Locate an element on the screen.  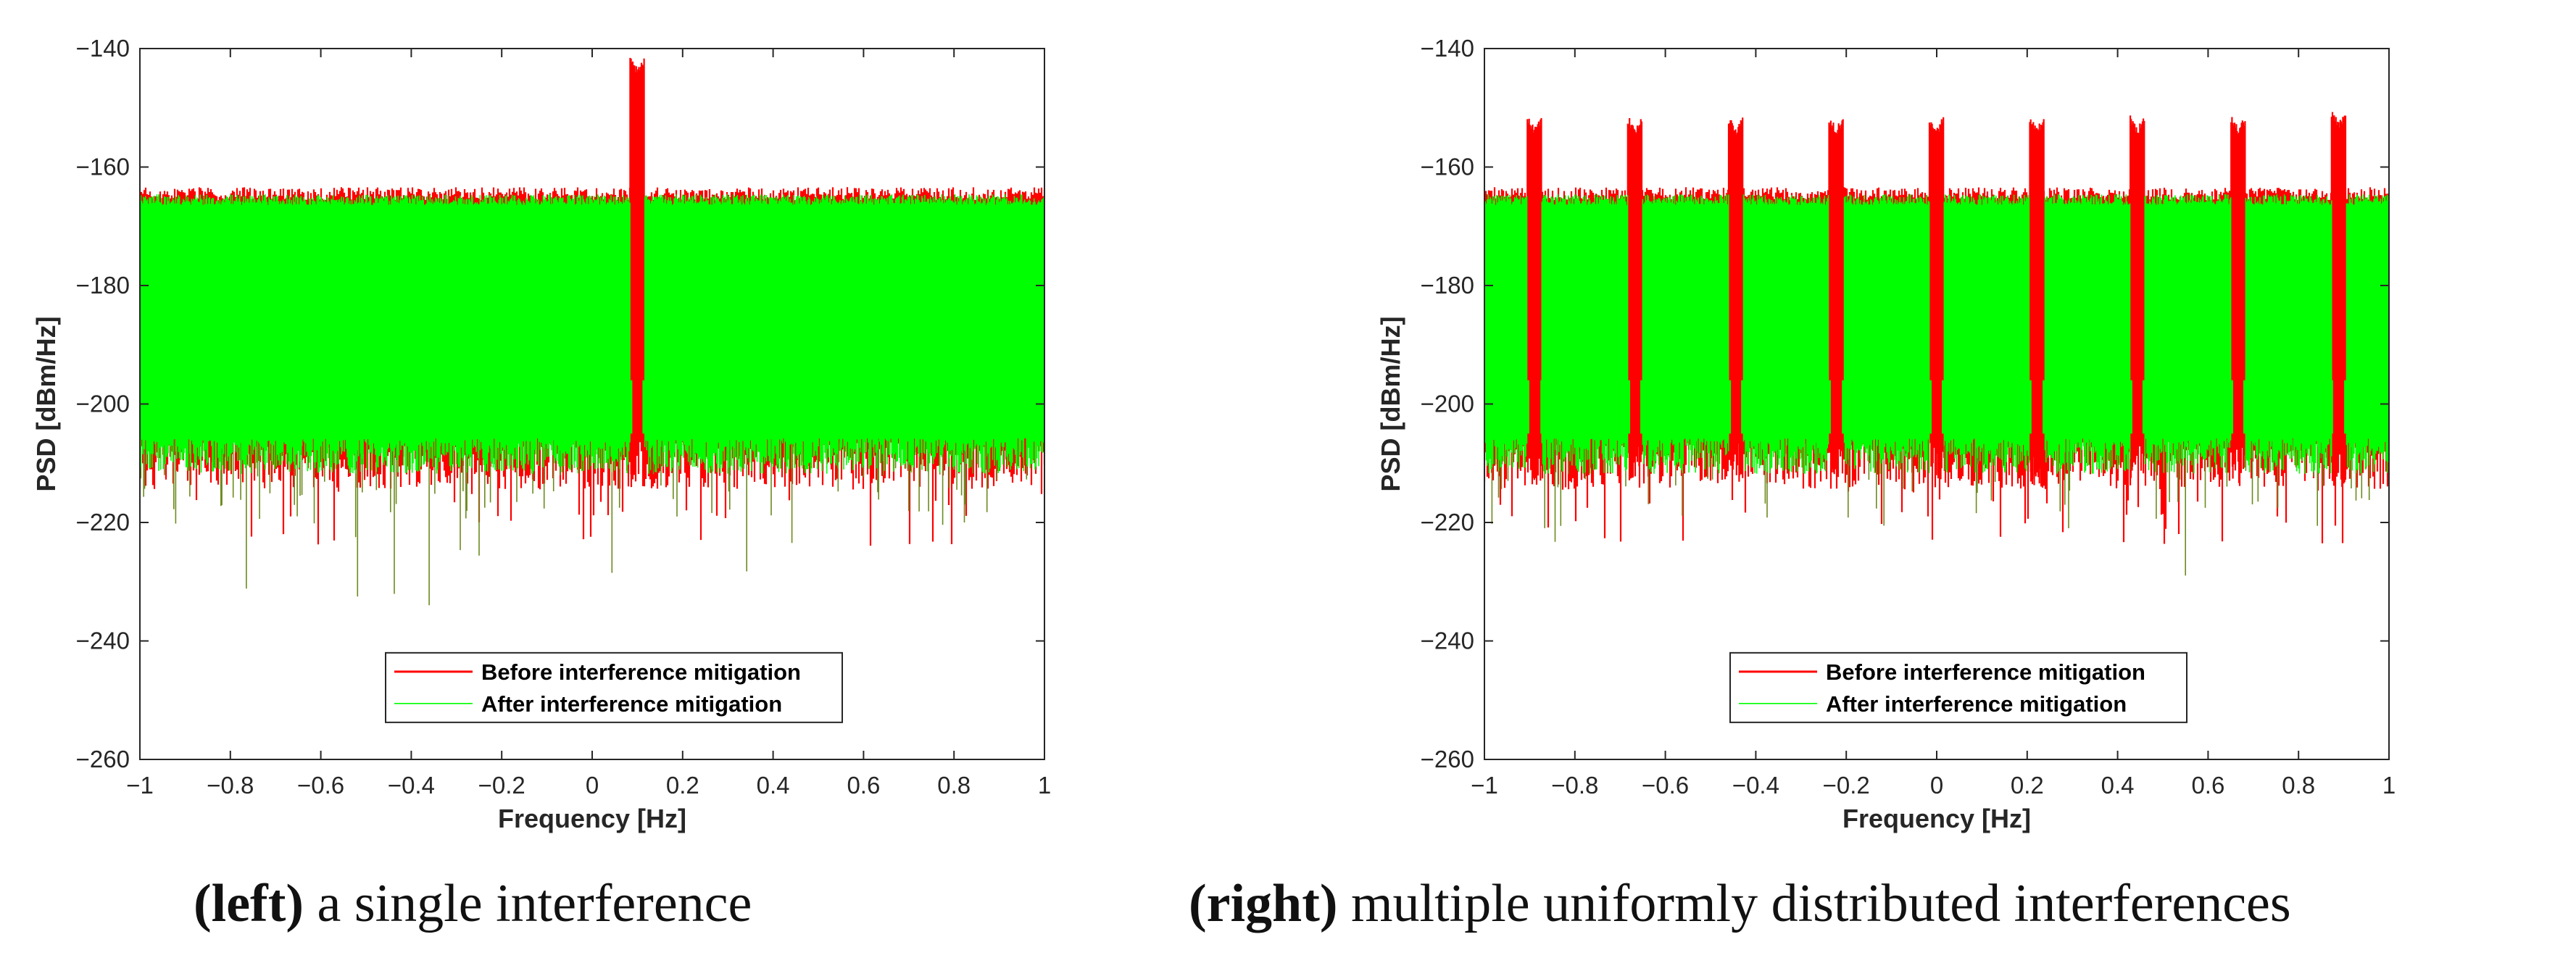
left-xtick-label: 0.4 is located at coordinates (773, 785).